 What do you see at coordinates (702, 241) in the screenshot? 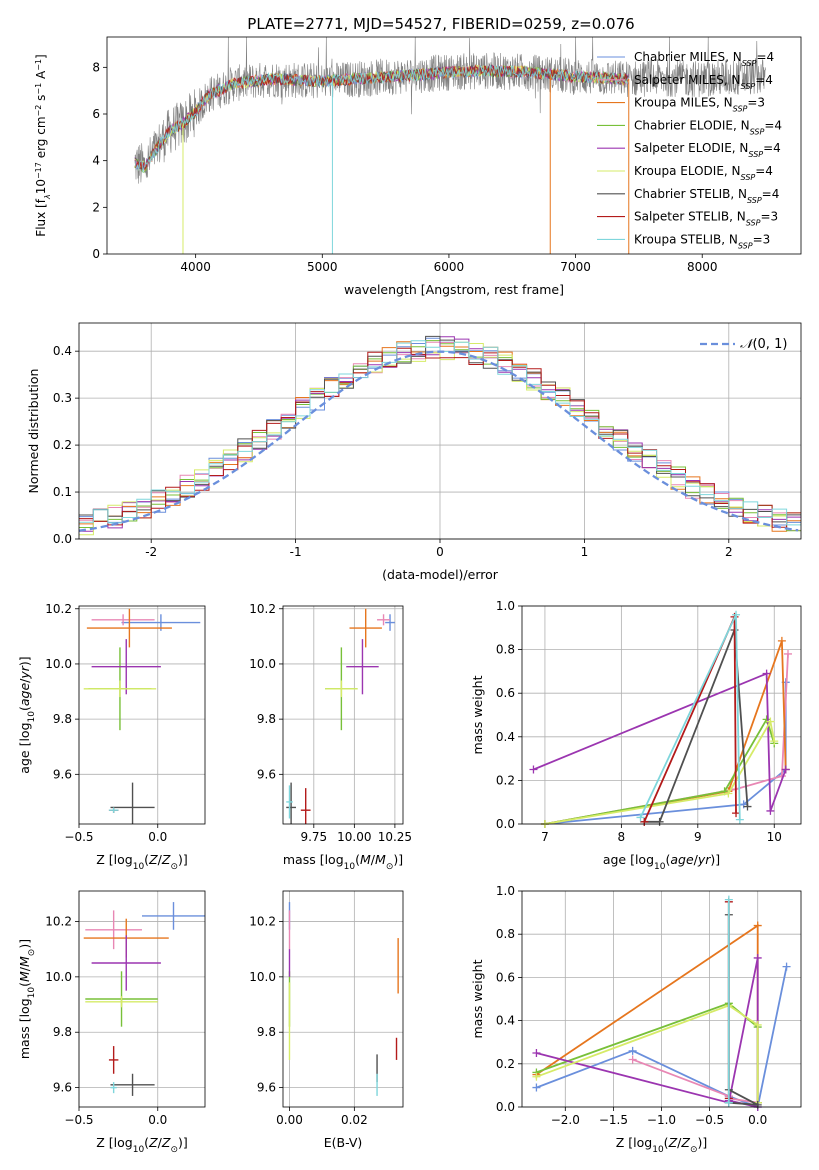
I see `legend-label: Kroupa STELIB, NSSP=3` at bounding box center [702, 241].